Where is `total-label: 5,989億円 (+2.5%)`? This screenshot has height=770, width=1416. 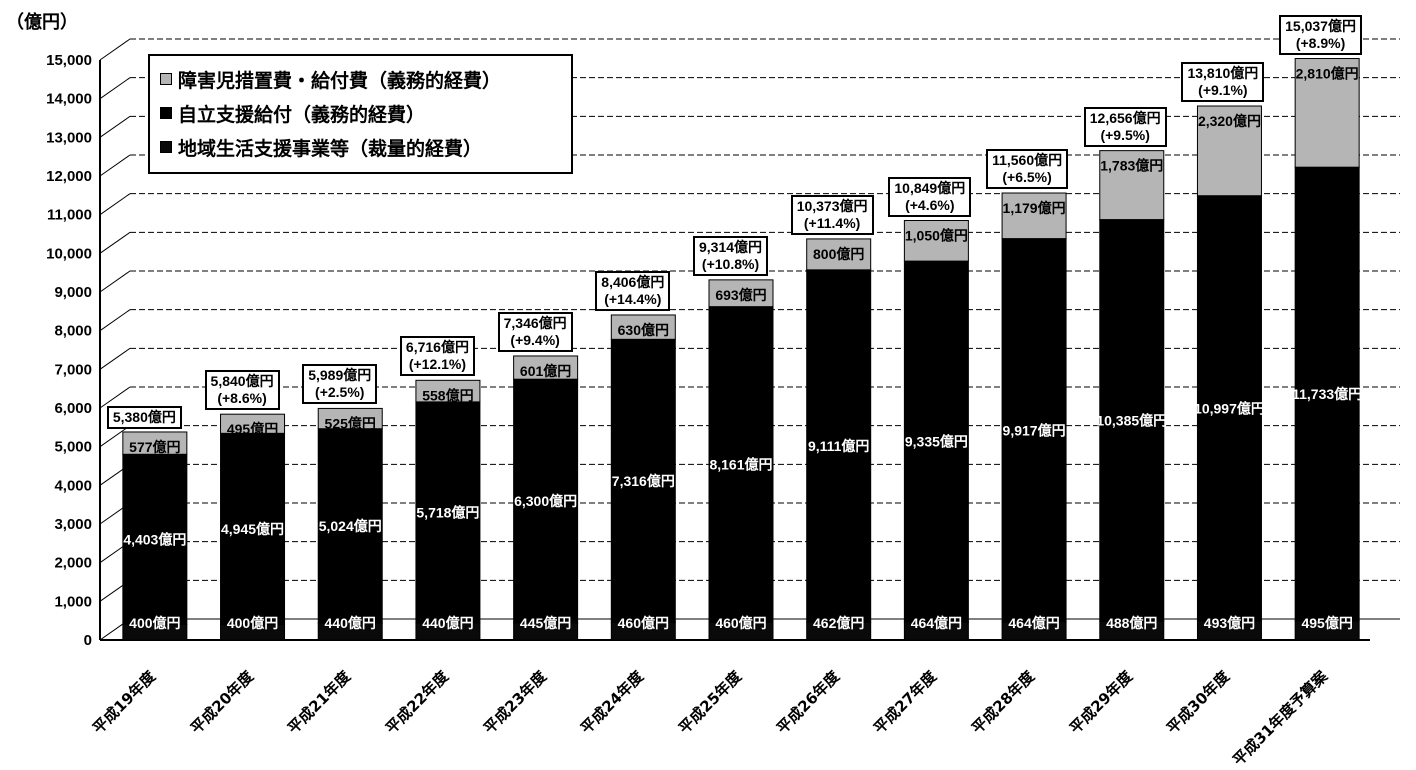
total-label: 5,989億円 (+2.5%) is located at coordinates (340, 384).